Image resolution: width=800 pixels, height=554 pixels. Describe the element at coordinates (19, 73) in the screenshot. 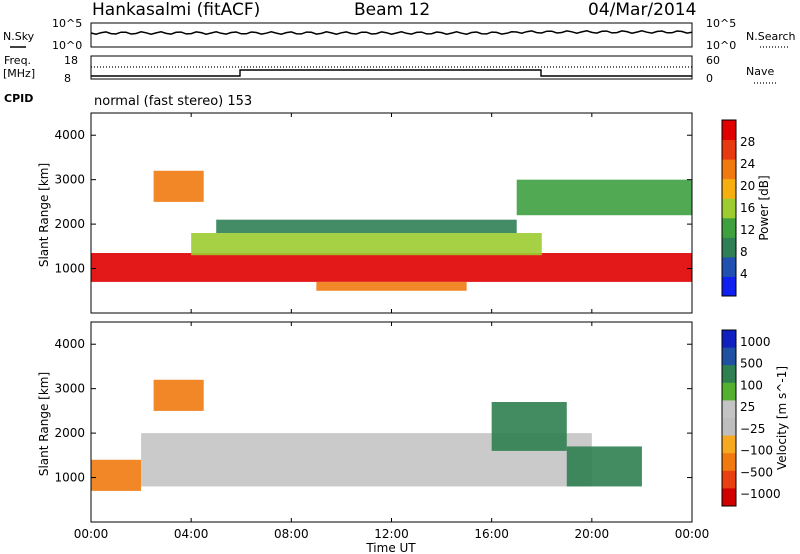

I see `freq-unit-label: [MHz]` at that location.